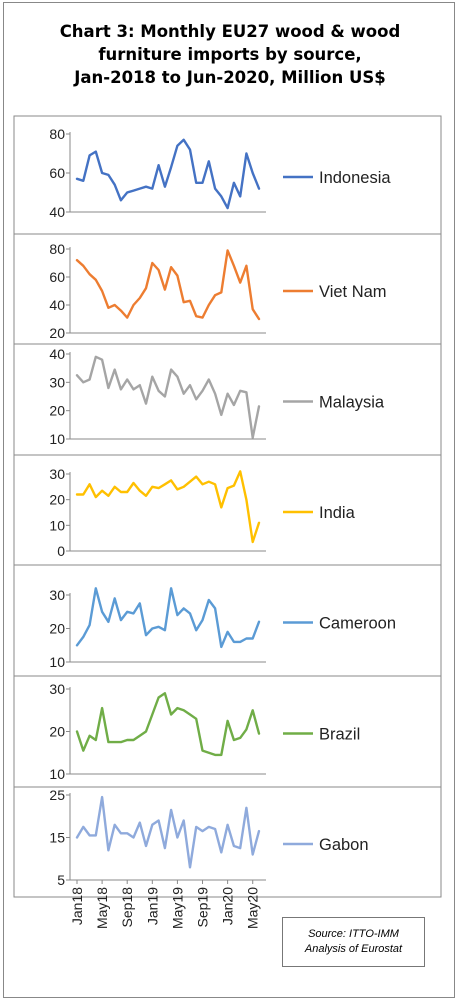 Image resolution: width=460 pixels, height=1001 pixels. Describe the element at coordinates (127, 907) in the screenshot. I see `x-tick-label-sep18: Sep18` at that location.